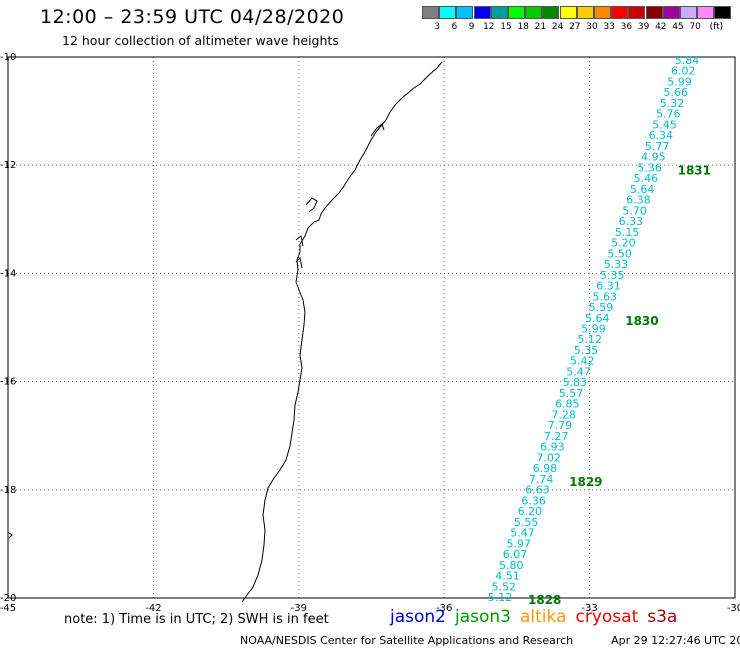  Describe the element at coordinates (483, 617) in the screenshot. I see `satellite-jason3: jason3` at that location.